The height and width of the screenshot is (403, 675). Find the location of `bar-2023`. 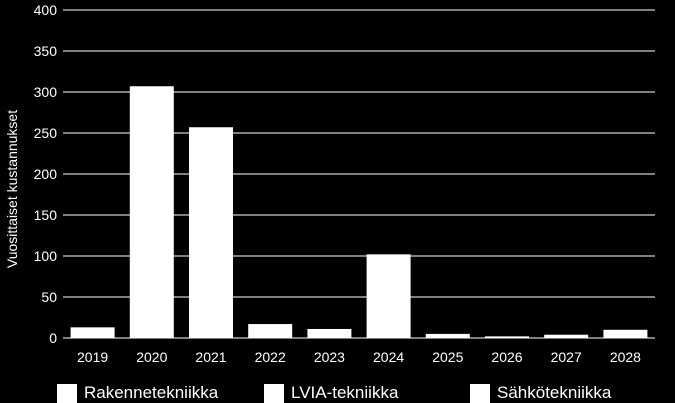

bar-2023 is located at coordinates (329, 333).